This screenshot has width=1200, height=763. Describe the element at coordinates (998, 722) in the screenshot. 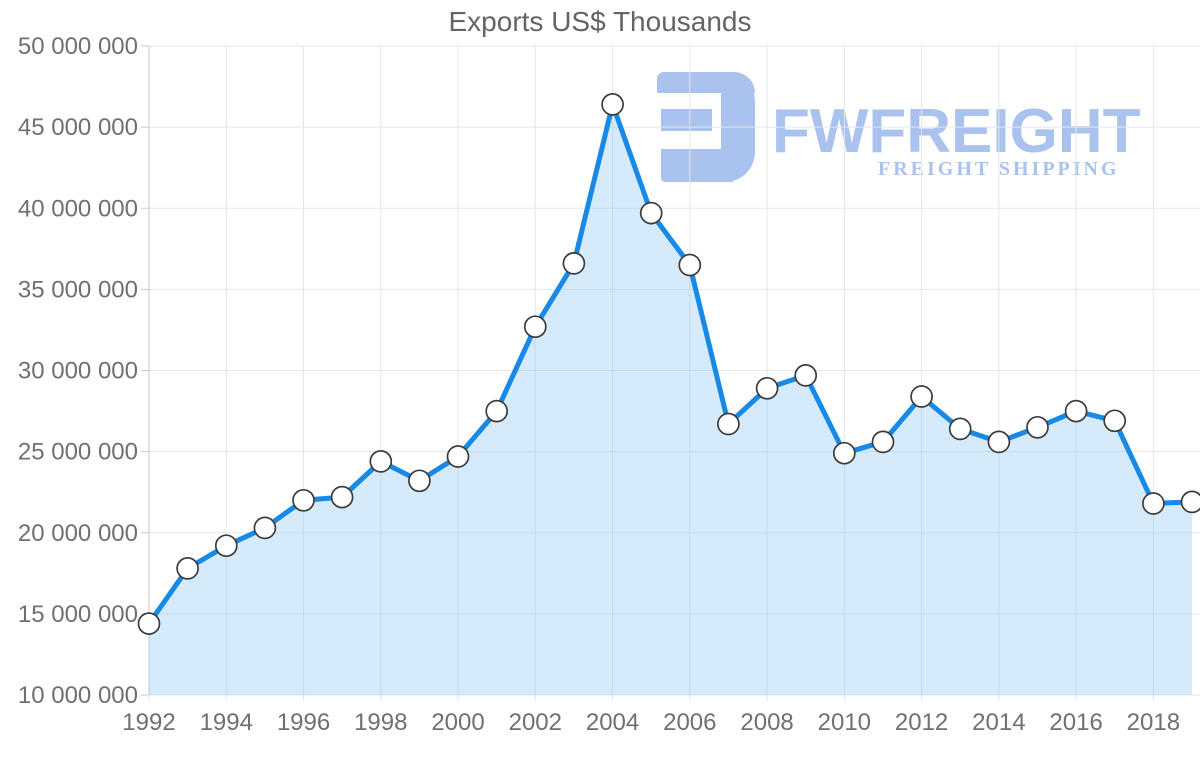

I see `x-axis-label: 2014` at that location.